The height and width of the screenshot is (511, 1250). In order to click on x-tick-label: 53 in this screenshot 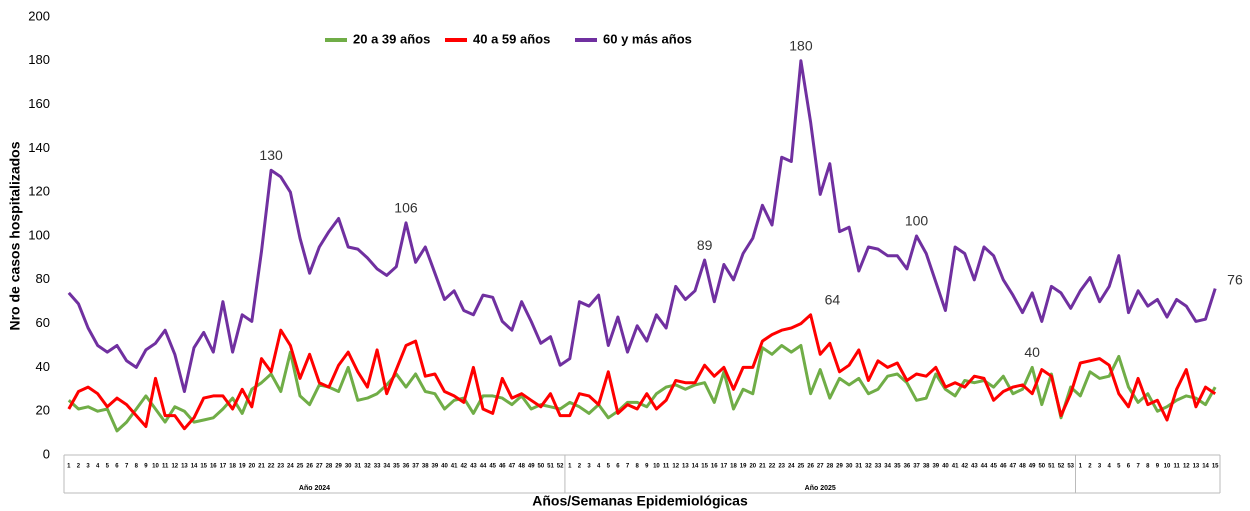, I will do `click(1070, 467)`.